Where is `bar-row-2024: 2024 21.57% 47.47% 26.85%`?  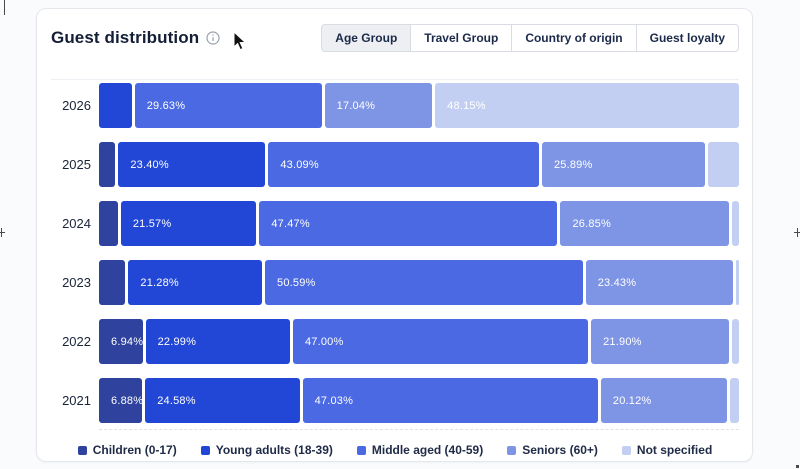
bar-row-2024: 2024 21.57% 47.47% 26.85% is located at coordinates (395, 223).